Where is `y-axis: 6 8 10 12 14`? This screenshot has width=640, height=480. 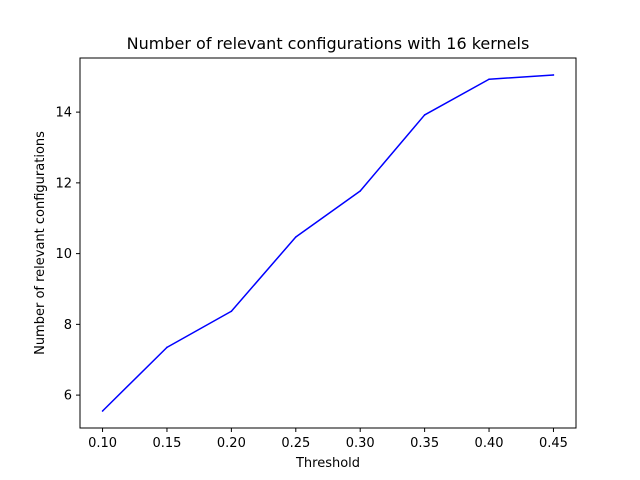 y-axis: 6 8 10 12 14 is located at coordinates (67, 255).